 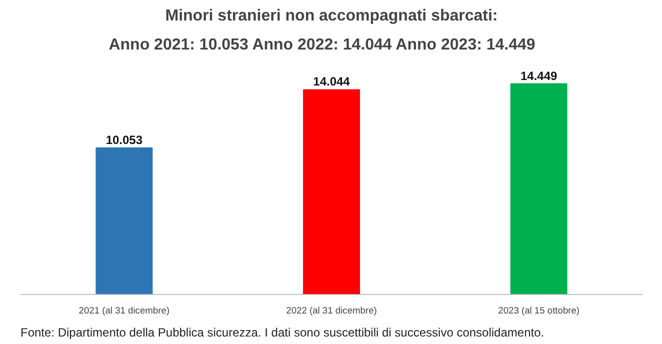 What do you see at coordinates (124, 139) in the screenshot?
I see `data-label: 10.053` at bounding box center [124, 139].